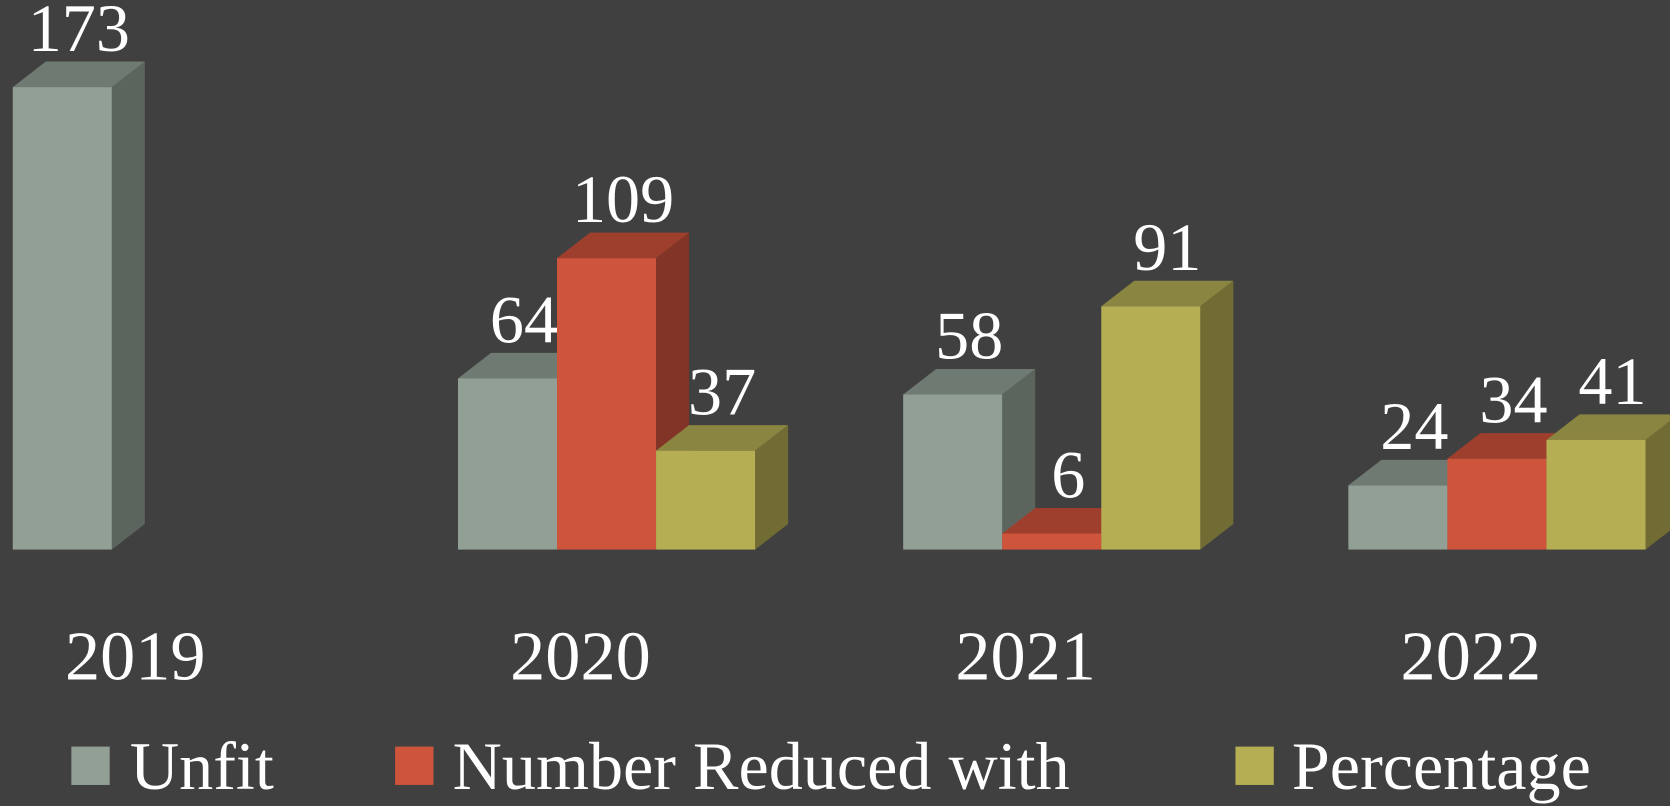 The width and height of the screenshot is (1670, 806). I want to click on x-tick-label: 2020, so click(580, 657).